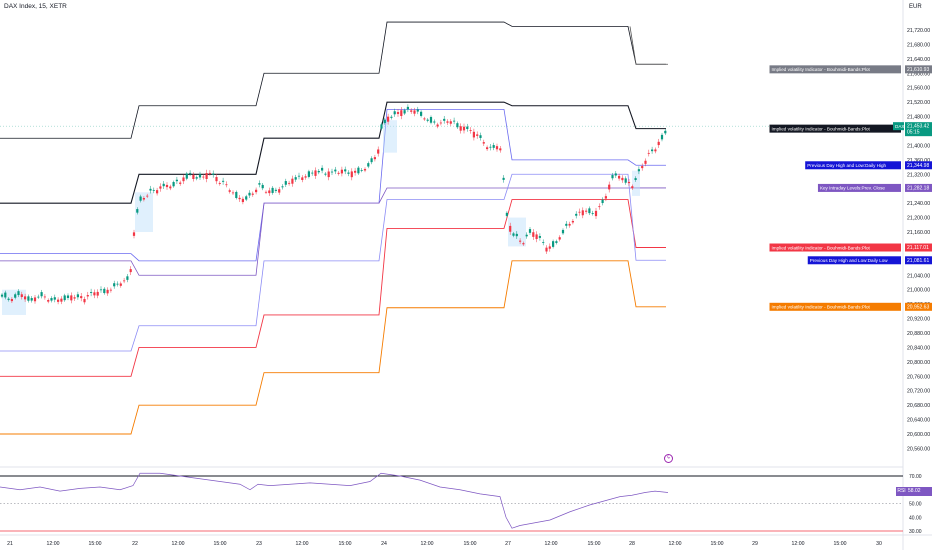 This screenshot has height=550, width=932. I want to click on price-label-value-box, so click(918, 165).